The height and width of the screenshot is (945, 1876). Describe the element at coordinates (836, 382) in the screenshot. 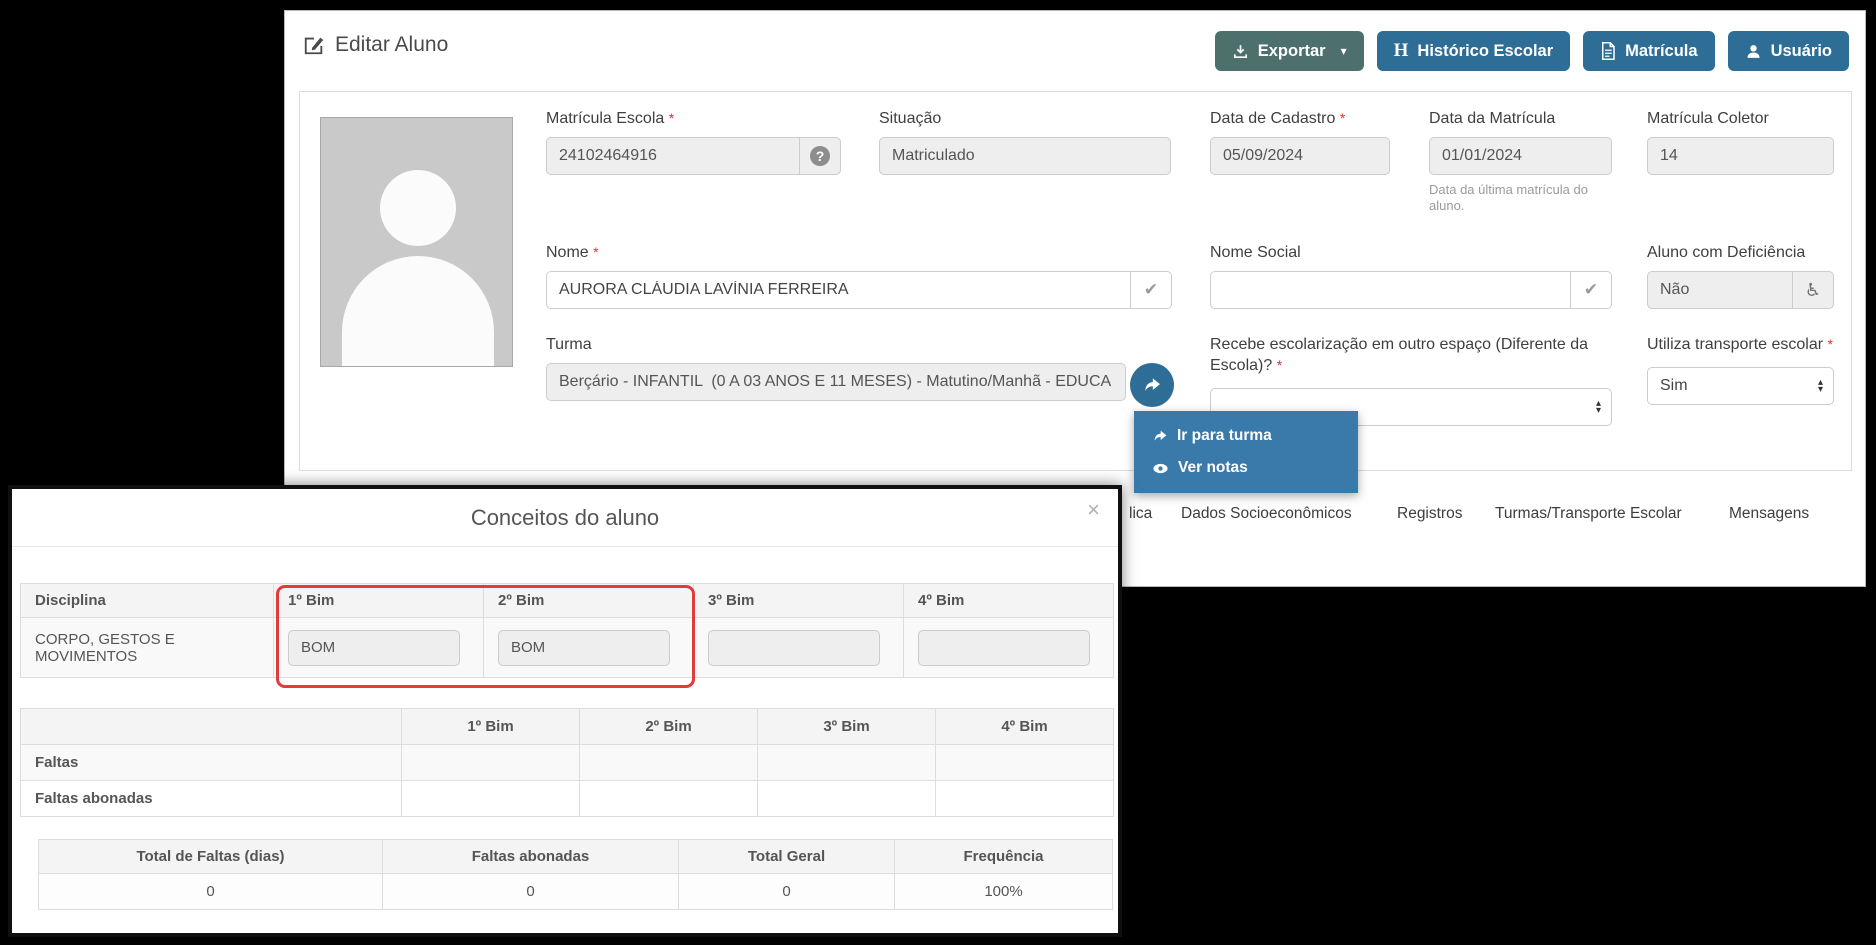

I see `turma-input` at that location.